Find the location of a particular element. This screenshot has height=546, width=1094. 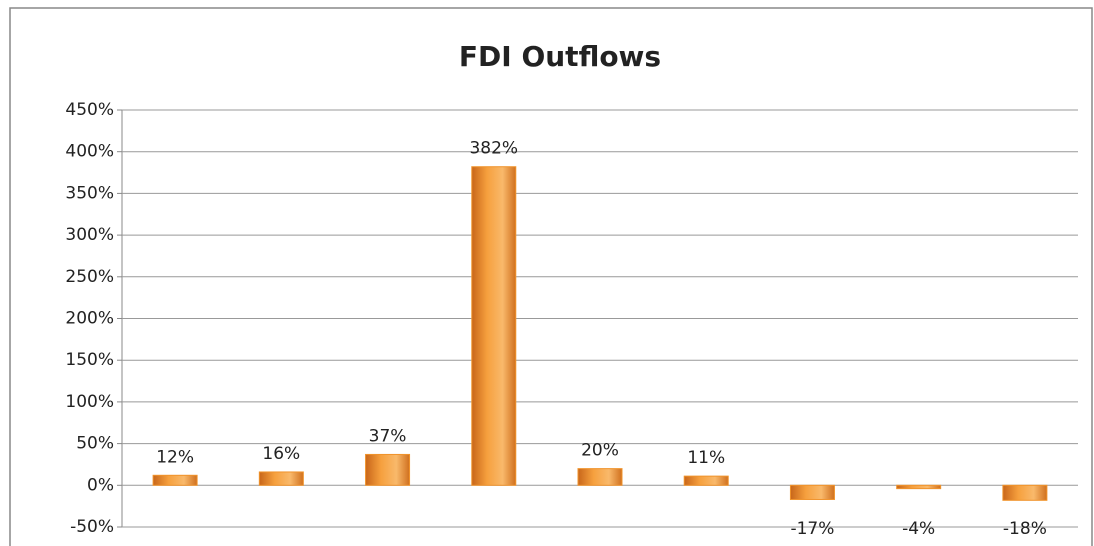

data-label: 20% is located at coordinates (600, 451).